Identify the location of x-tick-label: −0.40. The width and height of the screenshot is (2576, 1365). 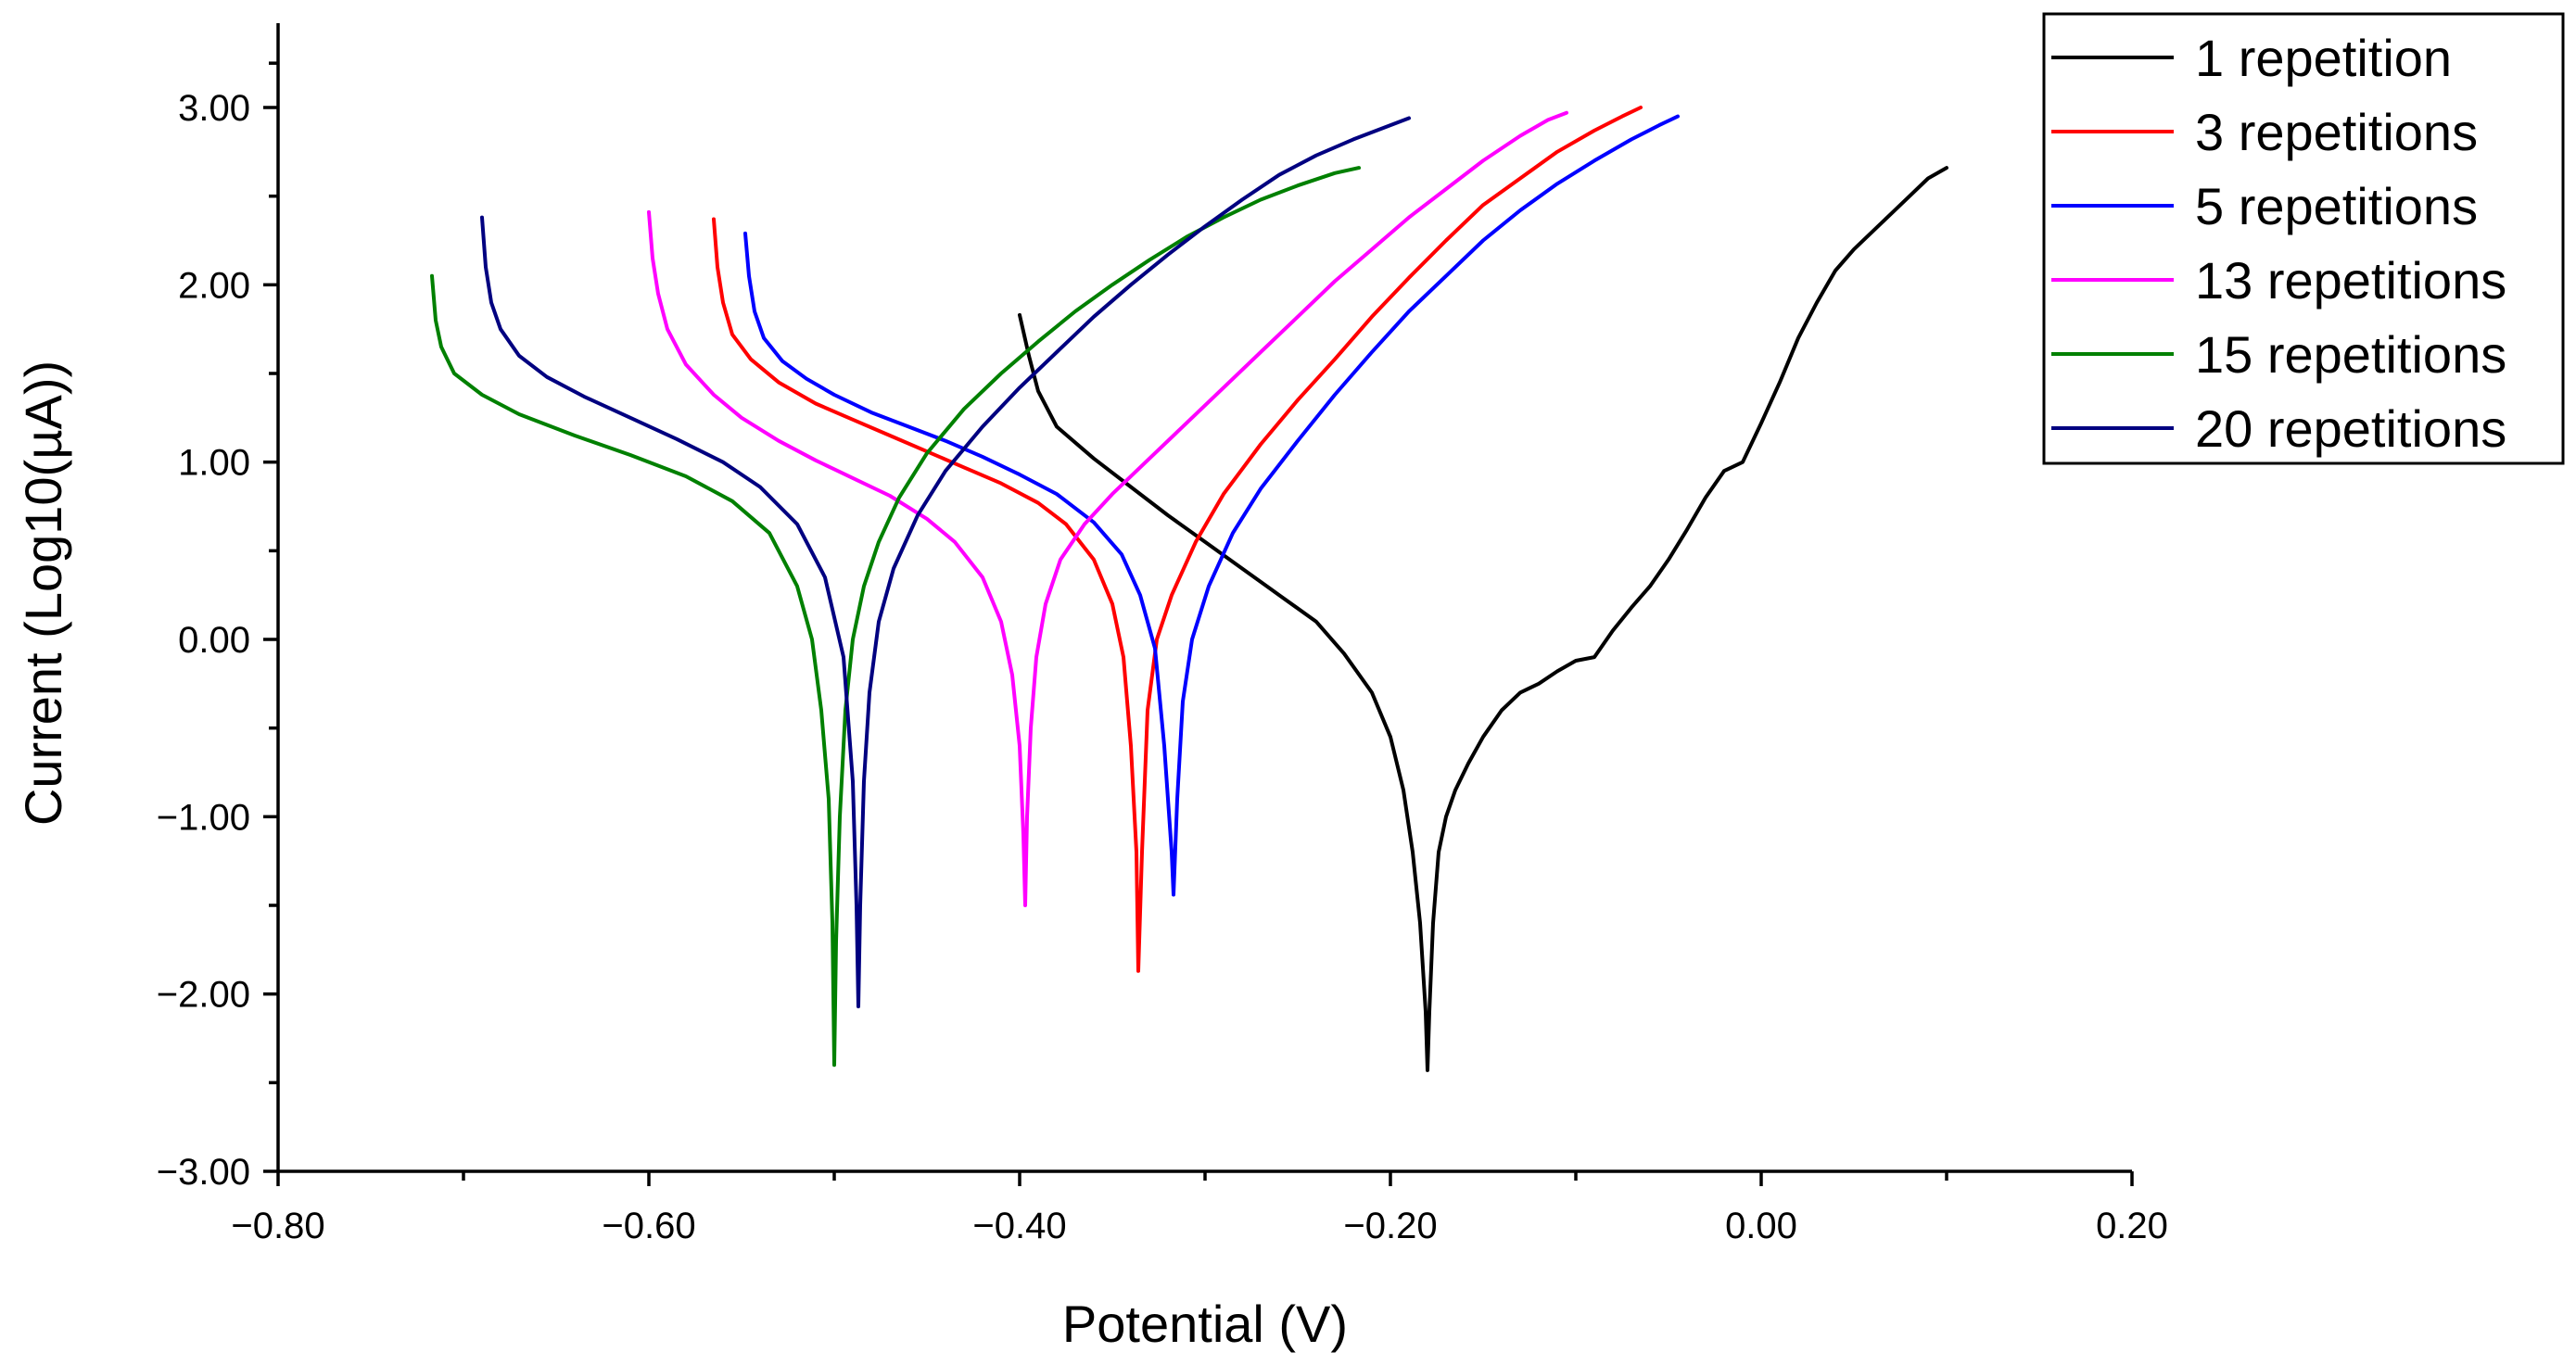
(1019, 1226).